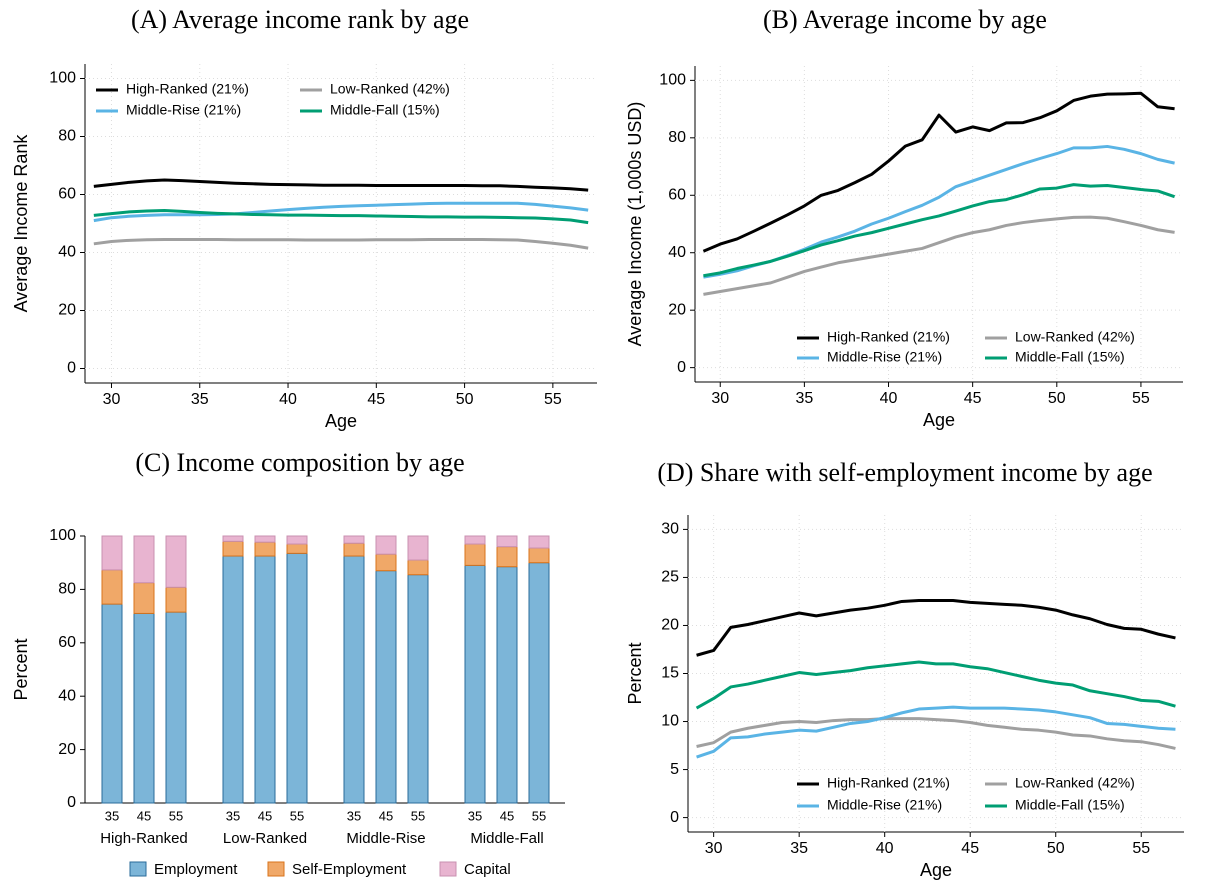 The image size is (1207, 882). I want to click on y-axis-title: Average Income (1,000s USD), so click(635, 224).